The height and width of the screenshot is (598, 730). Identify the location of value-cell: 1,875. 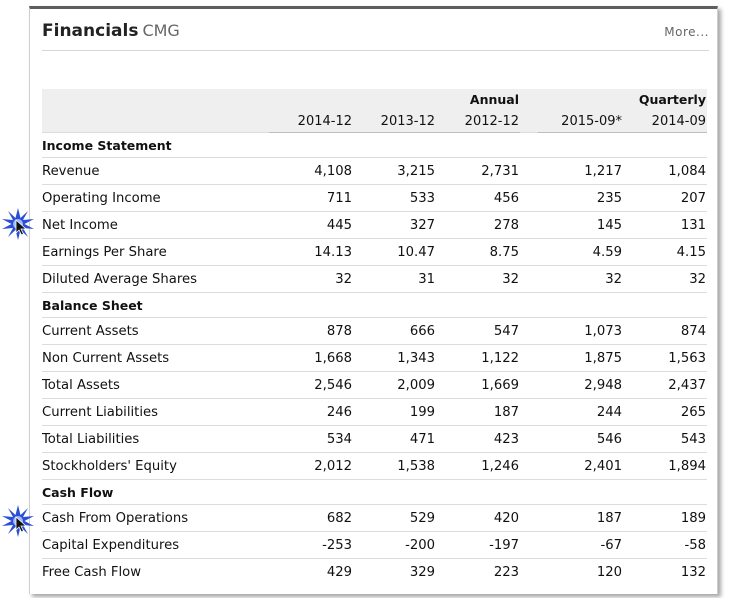
(580, 358).